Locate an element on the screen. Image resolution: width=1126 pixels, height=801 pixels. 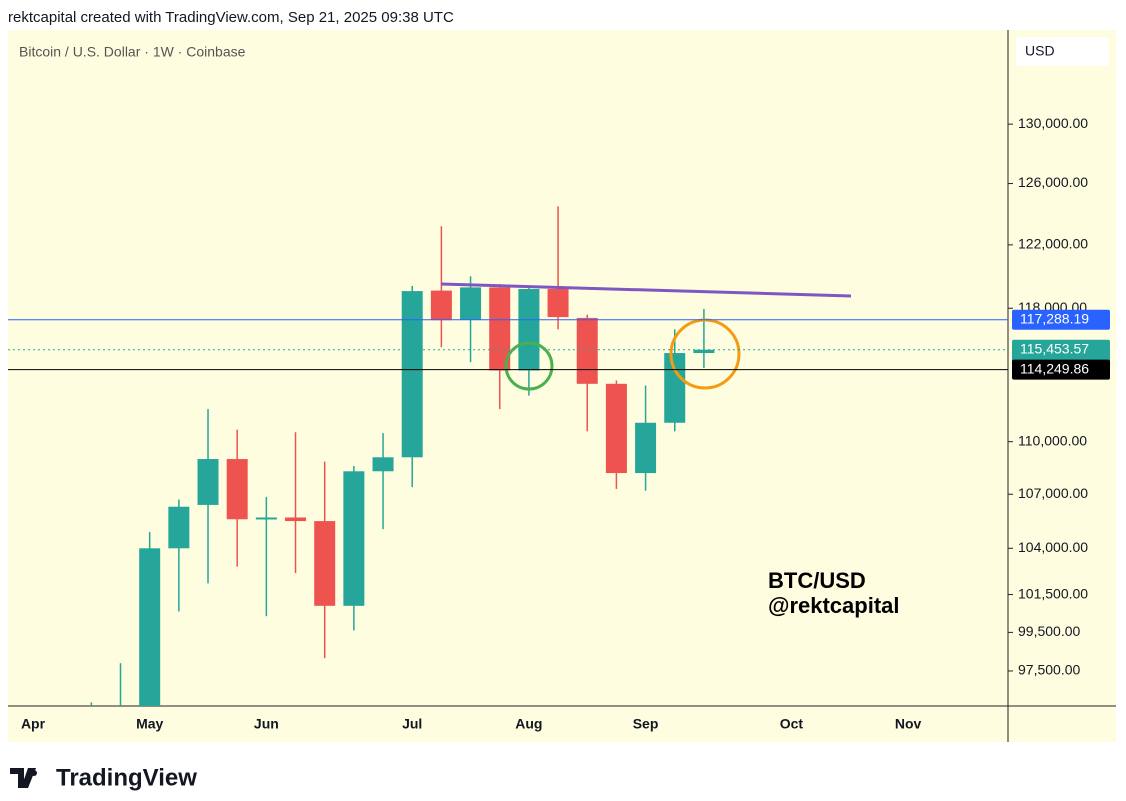
y-tick-label: 97,500.00 is located at coordinates (1049, 670).